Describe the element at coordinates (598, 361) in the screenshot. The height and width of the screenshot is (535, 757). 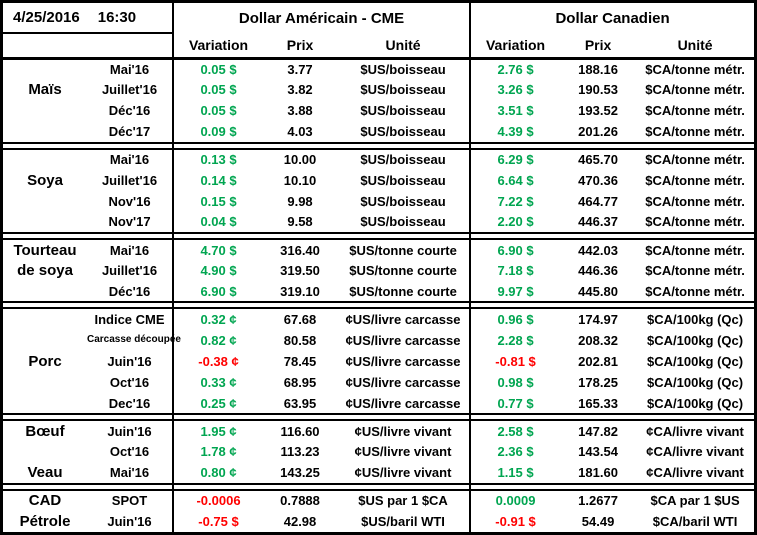
I see `ca-price-cell: 202.81` at that location.